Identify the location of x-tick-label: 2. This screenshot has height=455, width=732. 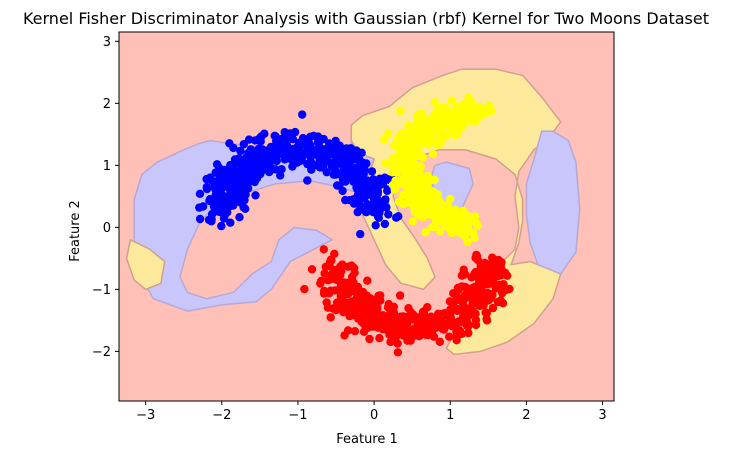
(526, 415).